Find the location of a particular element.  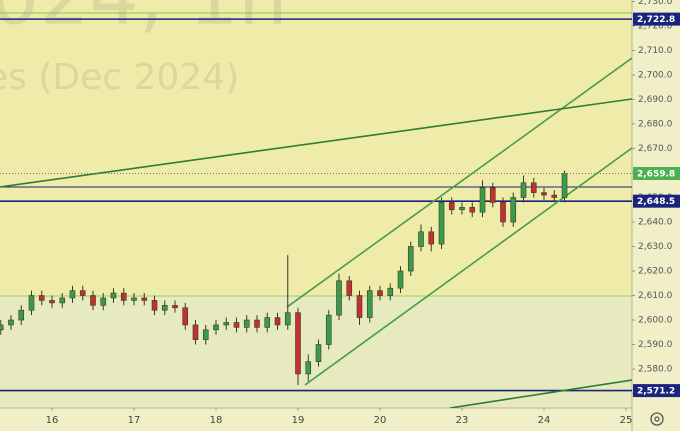

x-tick-label: 20 is located at coordinates (380, 420).